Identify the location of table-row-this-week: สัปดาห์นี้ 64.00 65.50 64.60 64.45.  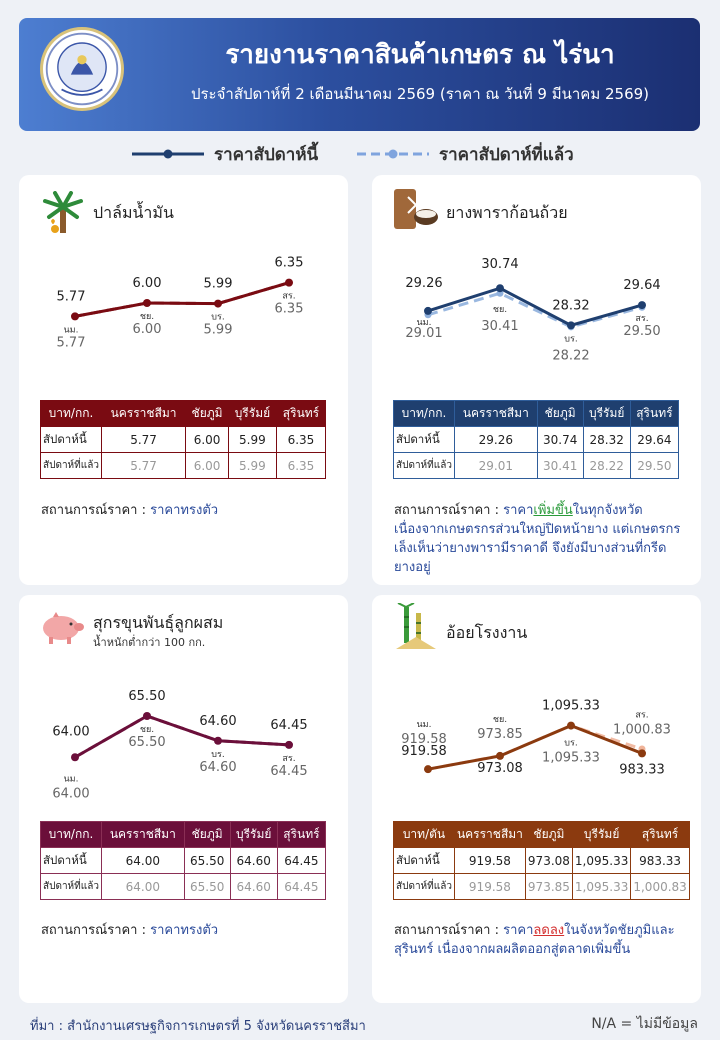
(183, 860).